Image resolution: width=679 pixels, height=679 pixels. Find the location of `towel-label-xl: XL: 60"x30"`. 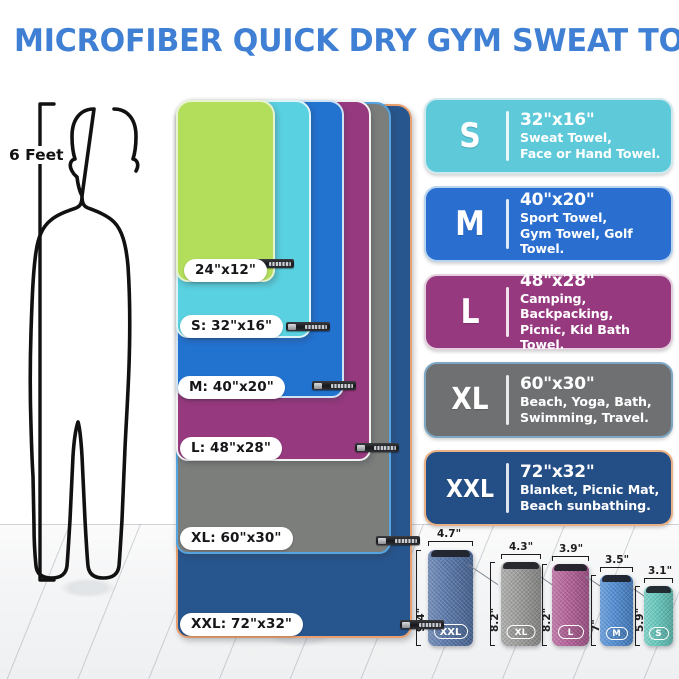

towel-label-xl: XL: 60"x30" is located at coordinates (236, 538).